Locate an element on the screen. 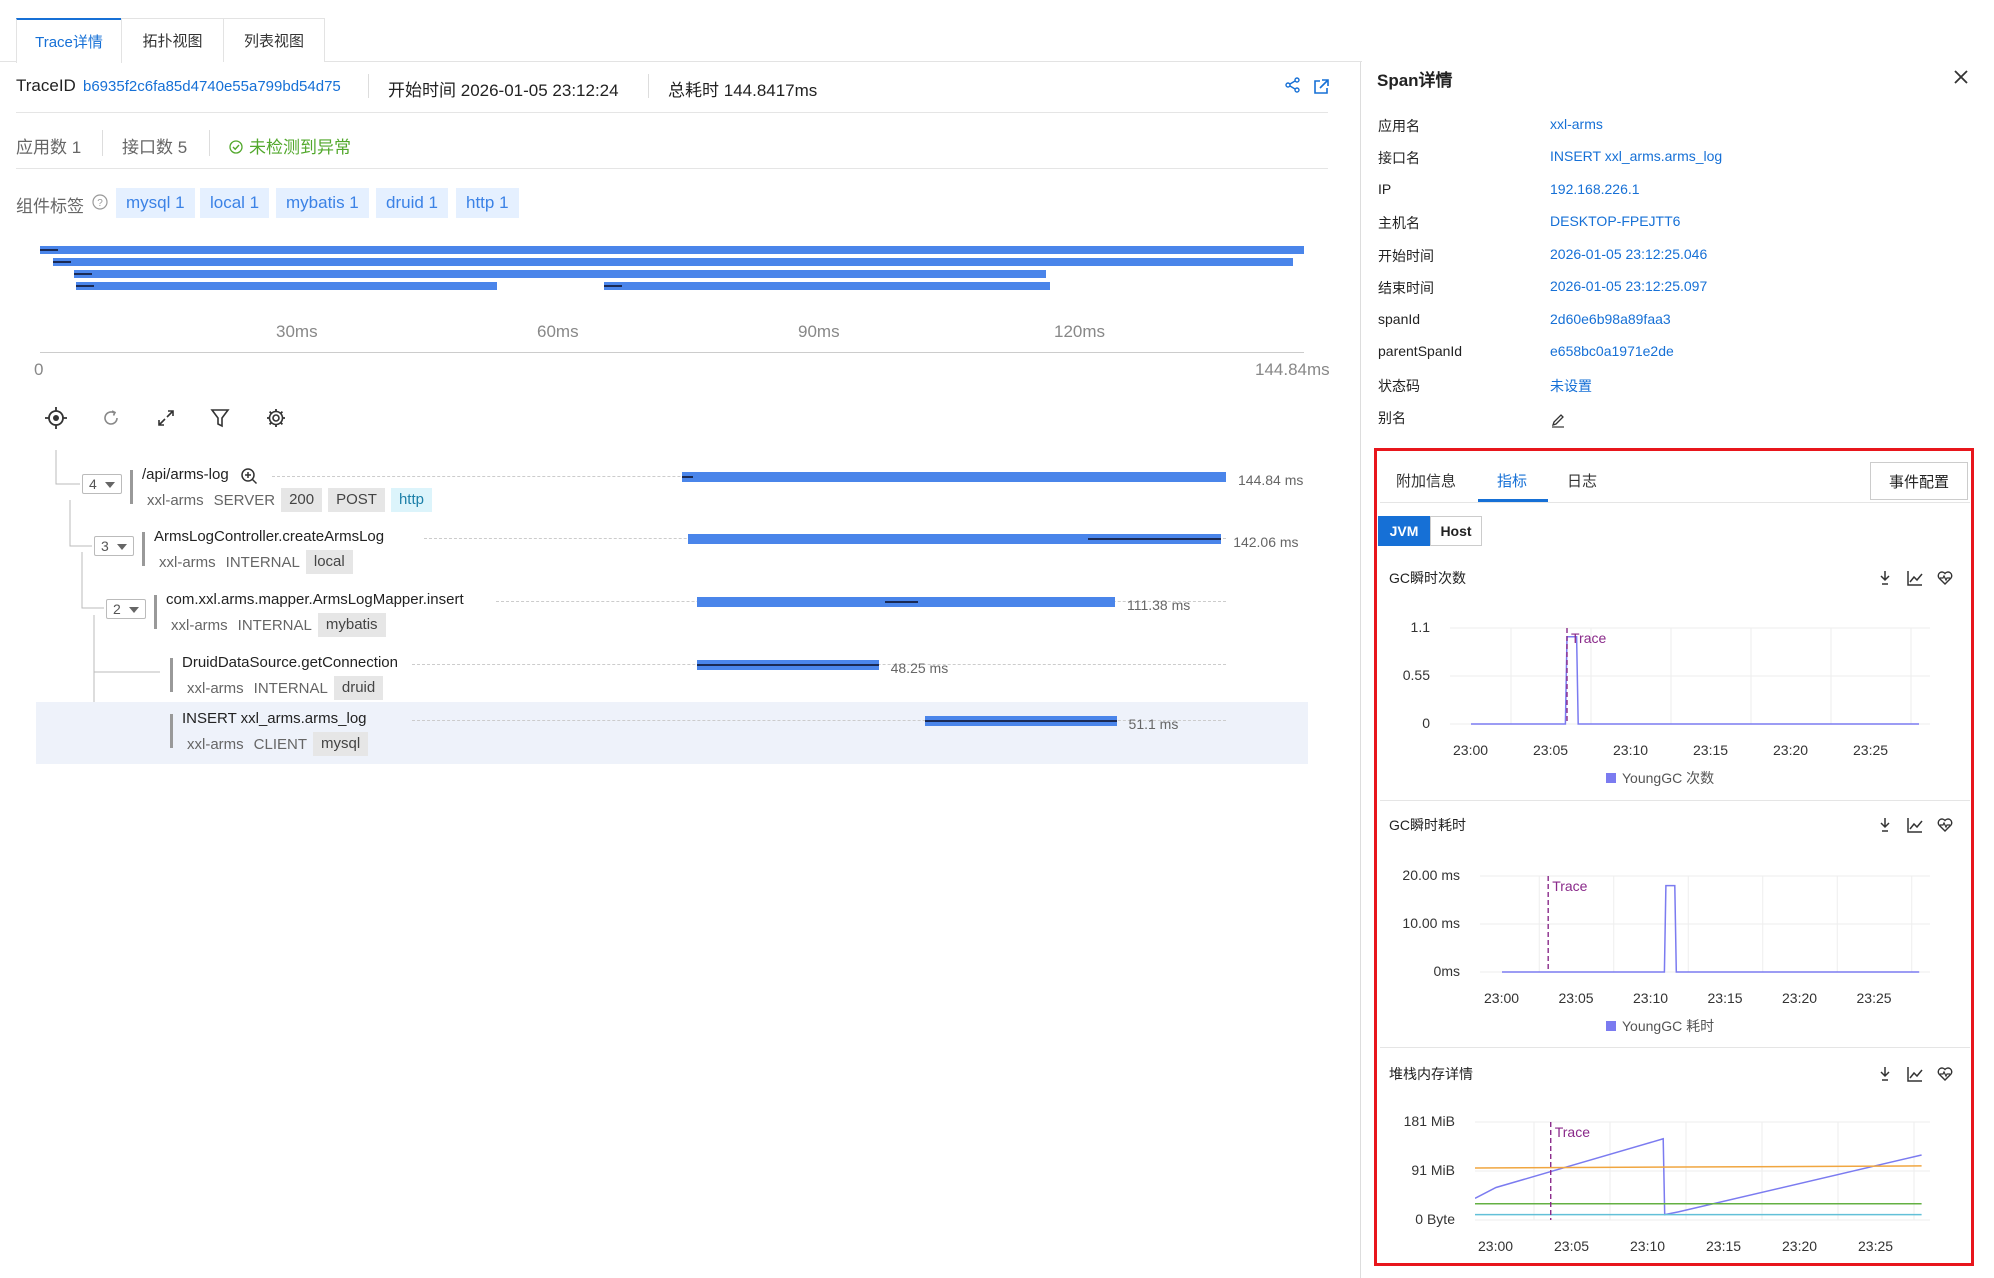 The image size is (1994, 1278). open-external-icon is located at coordinates (1321, 87).